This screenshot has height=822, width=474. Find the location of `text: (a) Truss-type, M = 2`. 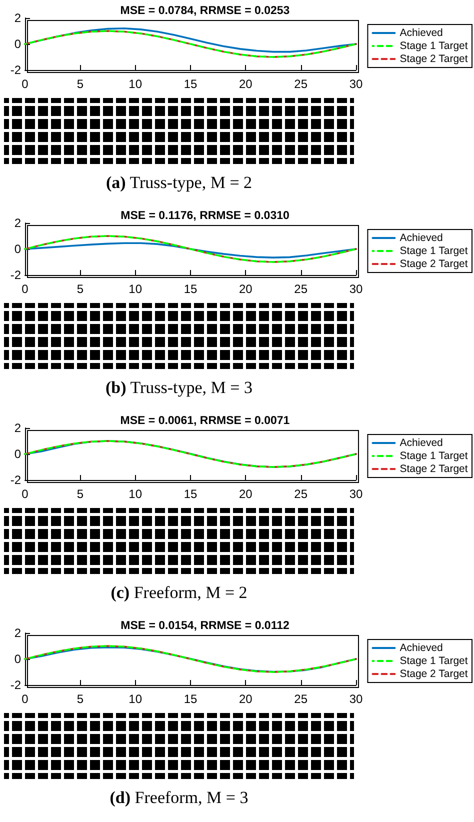

text: (a) Truss-type, M = 2 is located at coordinates (179, 183).